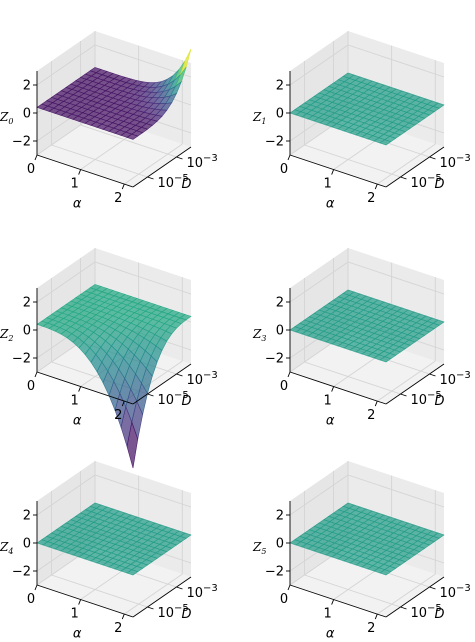 This screenshot has height=642, width=475. I want to click on surface-plot: −2 0 2 0 1 2 10⁻⁵ 10⁻³ α D Z5, so click(361, 551).